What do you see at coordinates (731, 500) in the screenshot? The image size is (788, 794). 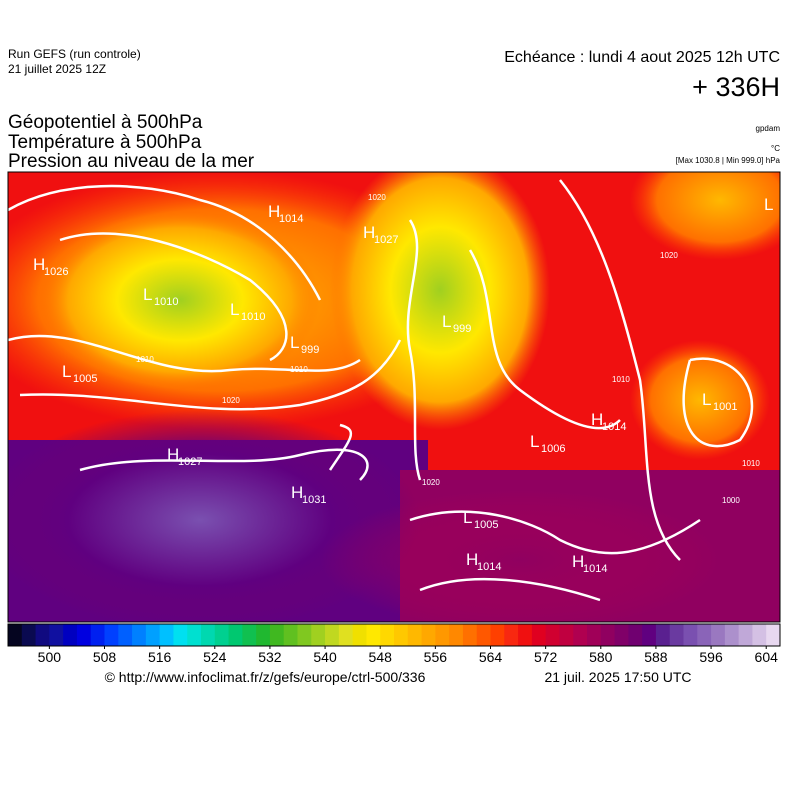 I see `isobar-label: 1000` at bounding box center [731, 500].